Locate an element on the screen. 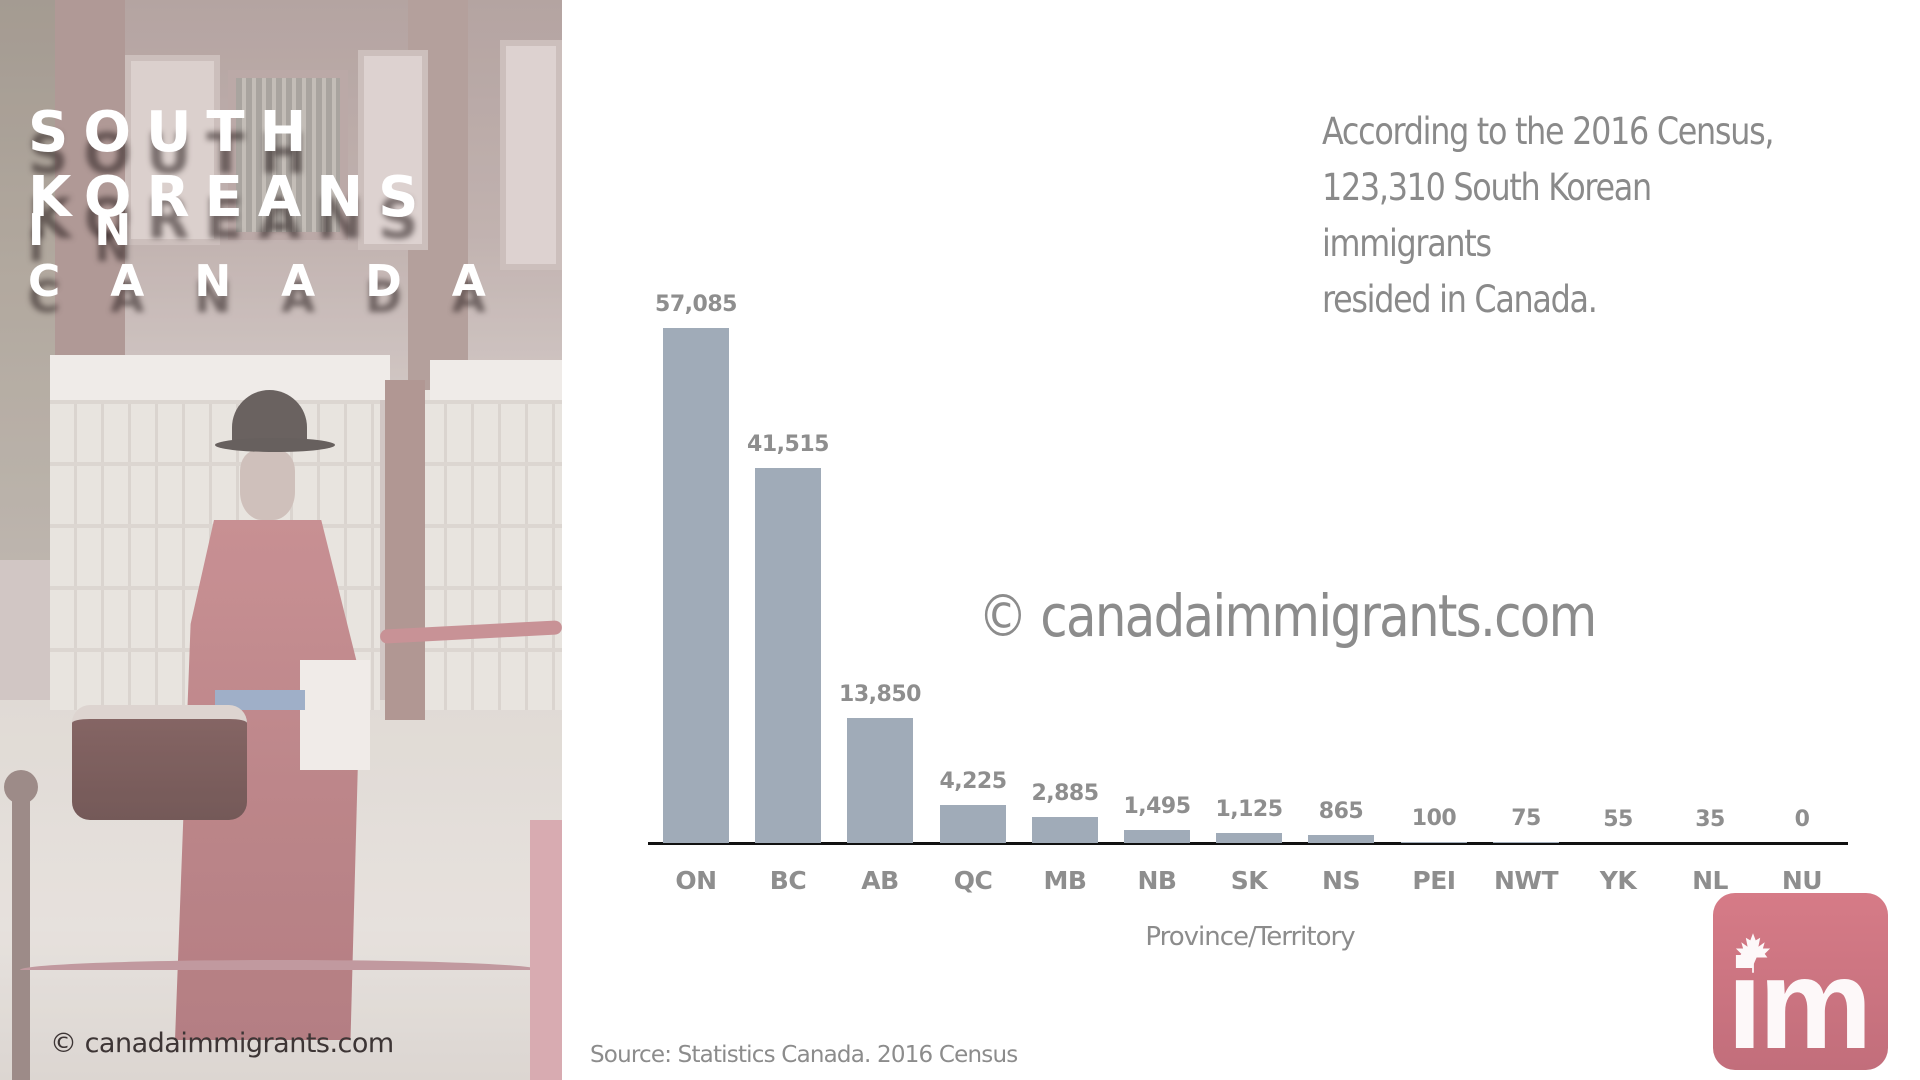  page-title-line2: IN CANADA IN CANADA is located at coordinates (281, 264).